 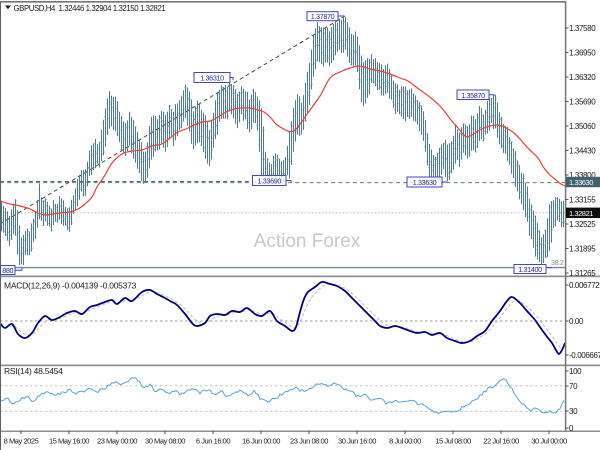 I want to click on svg-text: 1.33690, so click(x=269, y=181).